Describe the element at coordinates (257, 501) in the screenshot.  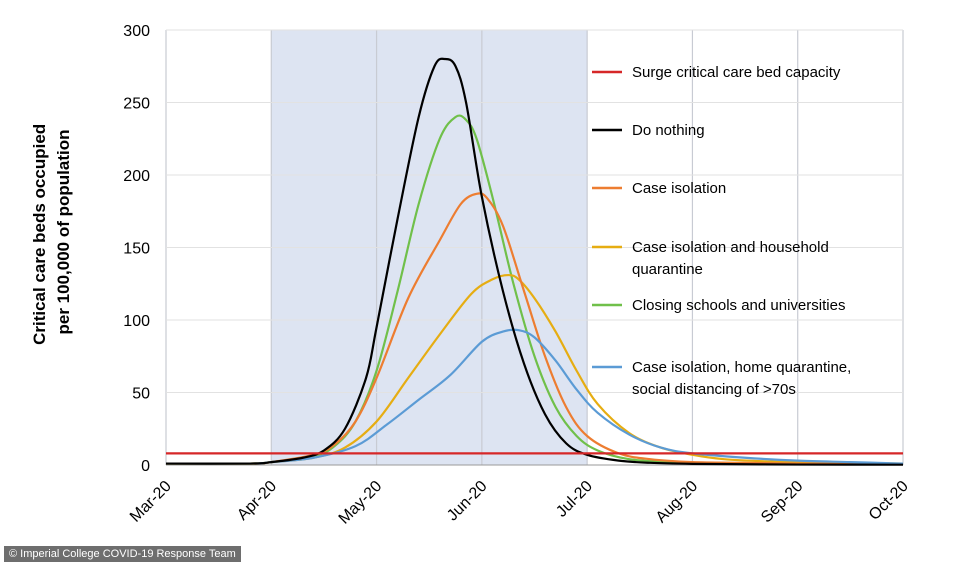
I see `x-tick-label: Apr-20` at that location.